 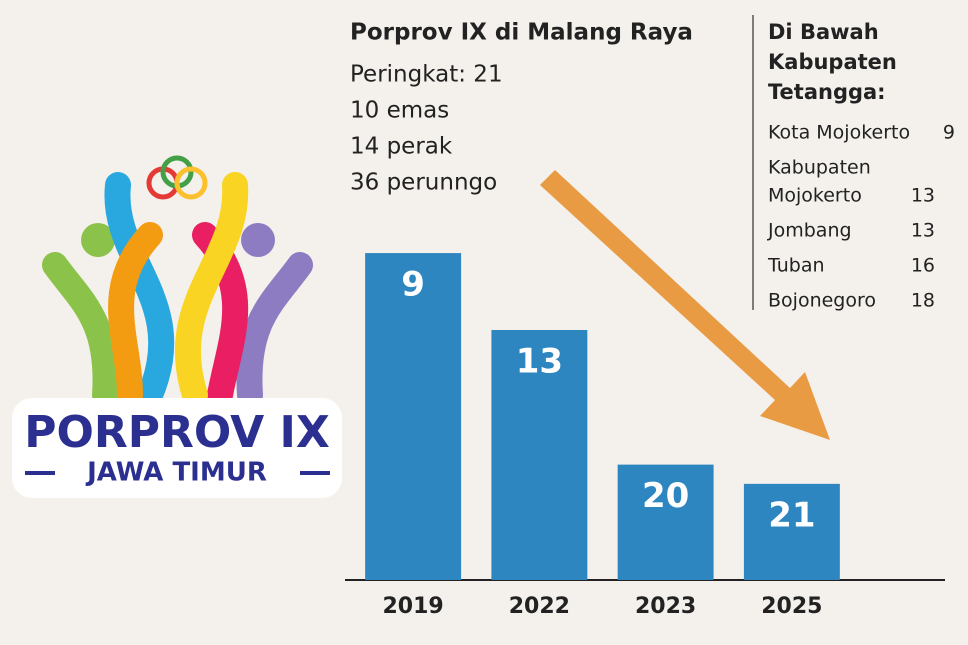 I want to click on logo-plate, so click(x=177, y=448).